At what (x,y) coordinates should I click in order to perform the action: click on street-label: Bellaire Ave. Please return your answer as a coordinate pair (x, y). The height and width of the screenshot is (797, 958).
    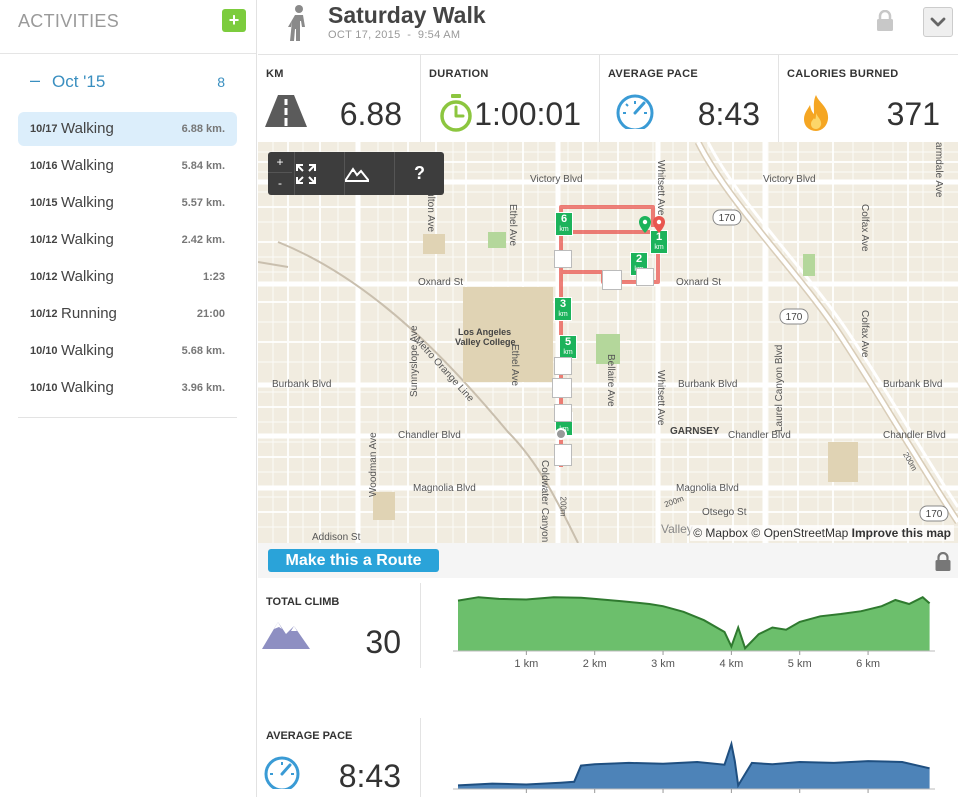
    Looking at the image, I should click on (610, 380).